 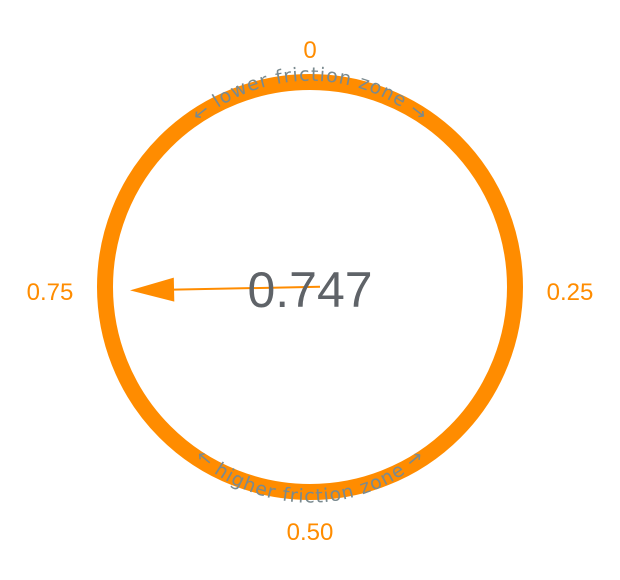 I want to click on dial-value-readout: 0.747, so click(x=309, y=290).